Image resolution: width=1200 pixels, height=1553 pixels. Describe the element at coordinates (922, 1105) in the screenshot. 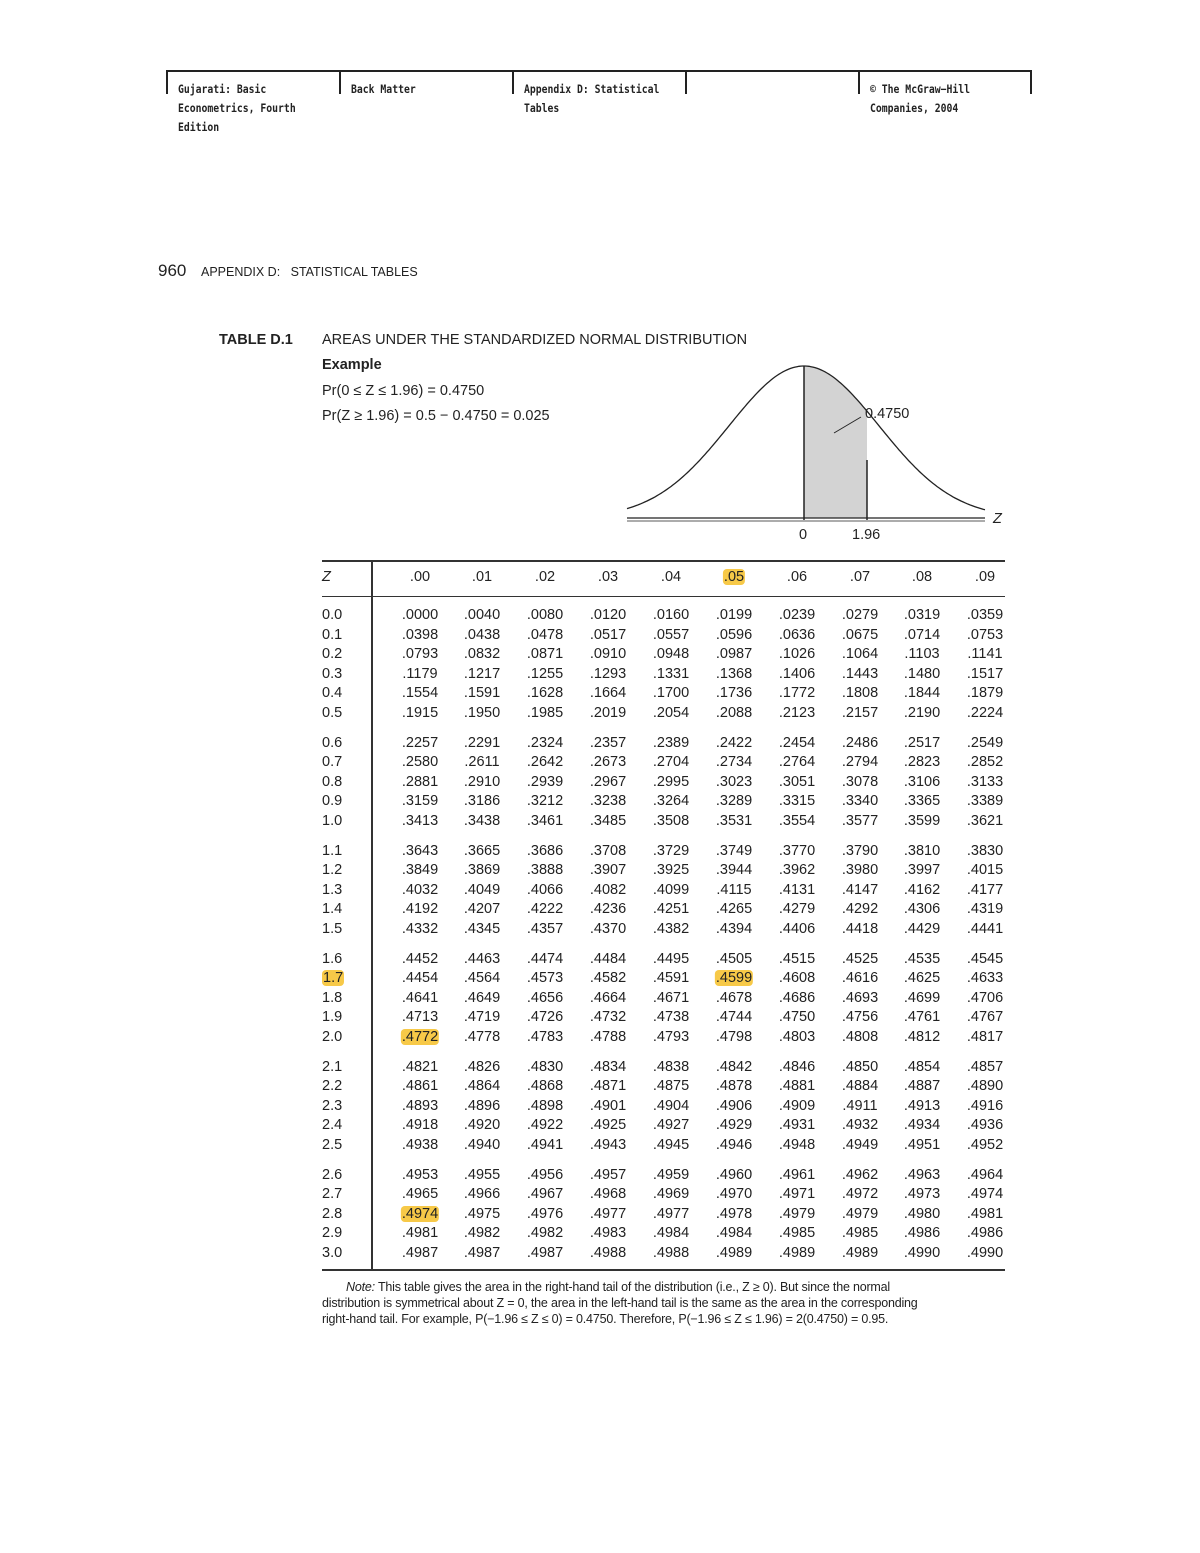

I see `cell-value: .4913` at that location.